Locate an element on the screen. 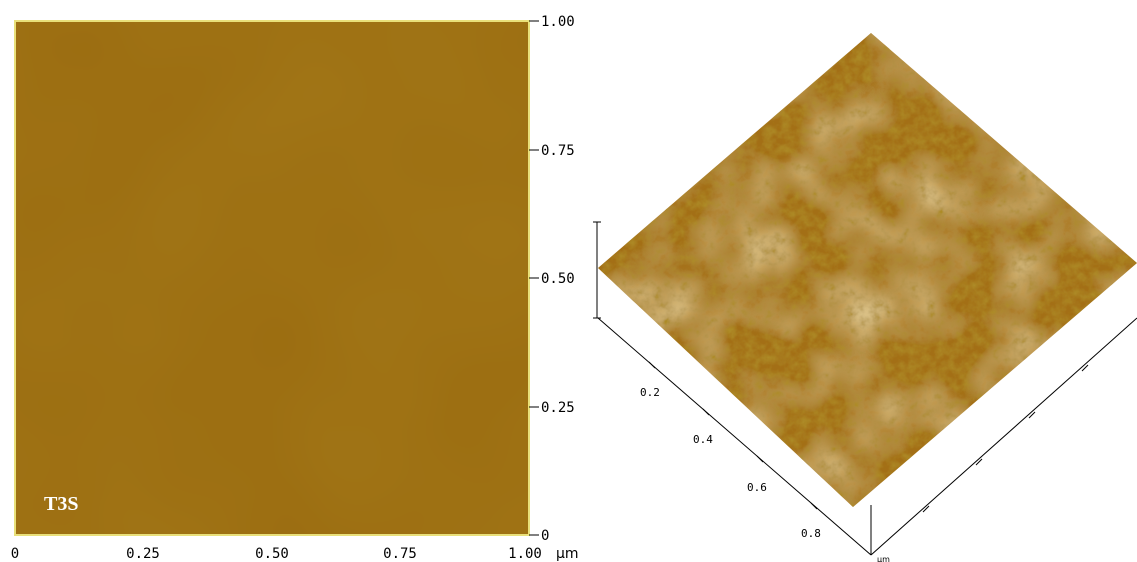 Image resolution: width=1137 pixels, height=562 pixels. y-tick-label: 0.75 is located at coordinates (558, 151).